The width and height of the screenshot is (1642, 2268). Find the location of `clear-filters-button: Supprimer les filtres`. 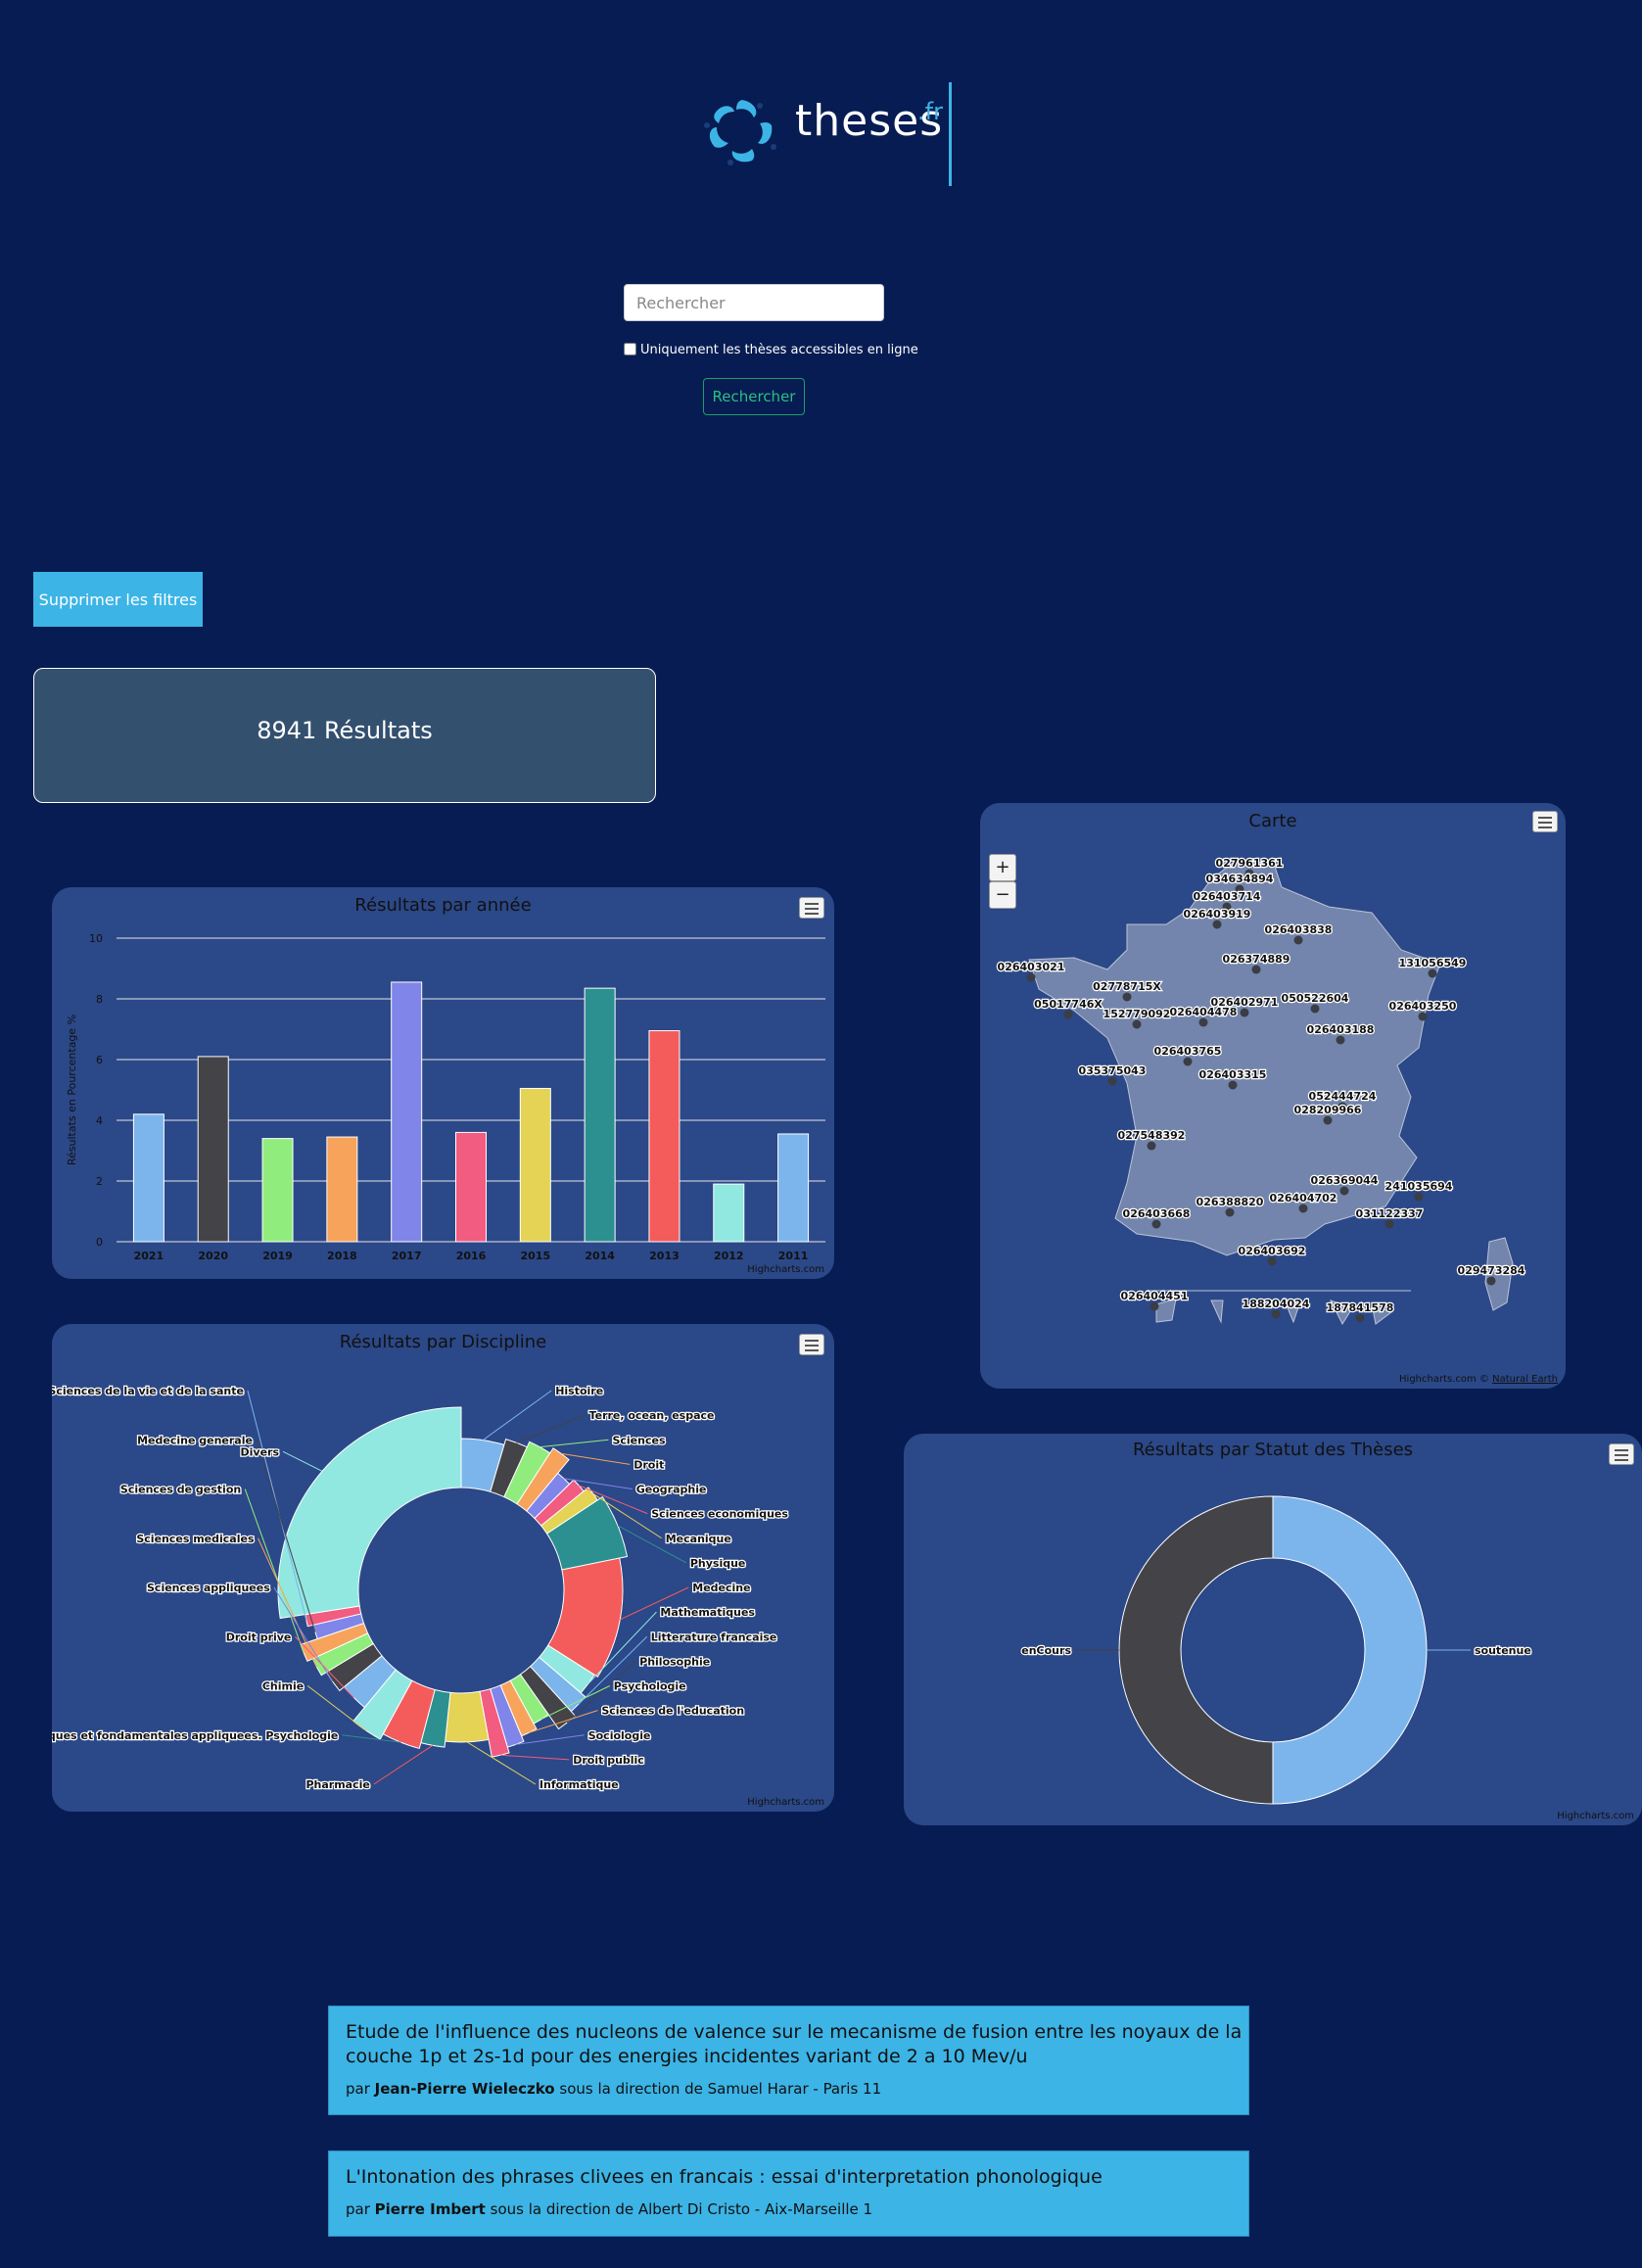

clear-filters-button: Supprimer les filtres is located at coordinates (118, 599).